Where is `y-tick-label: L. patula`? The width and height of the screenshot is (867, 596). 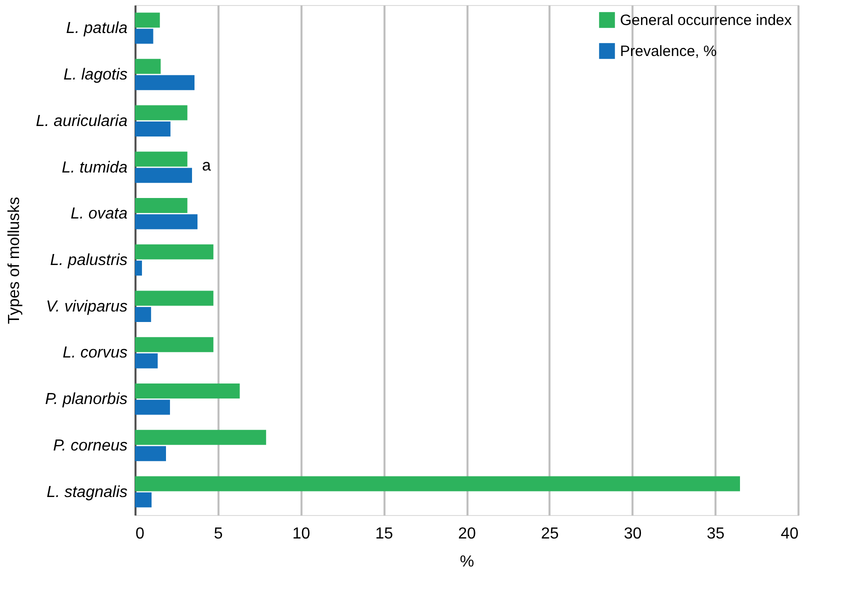 y-tick-label: L. patula is located at coordinates (97, 29).